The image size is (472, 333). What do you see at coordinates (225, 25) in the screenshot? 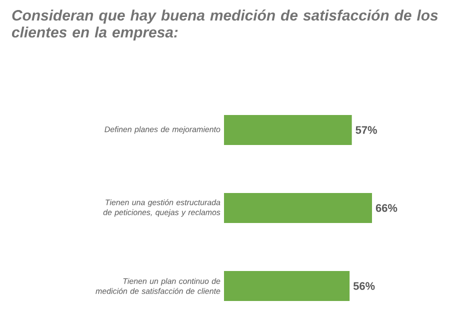
I see `chart-title: Consideran que hay buena medición de satisfacción de los clientes en la empresa:` at bounding box center [225, 25].